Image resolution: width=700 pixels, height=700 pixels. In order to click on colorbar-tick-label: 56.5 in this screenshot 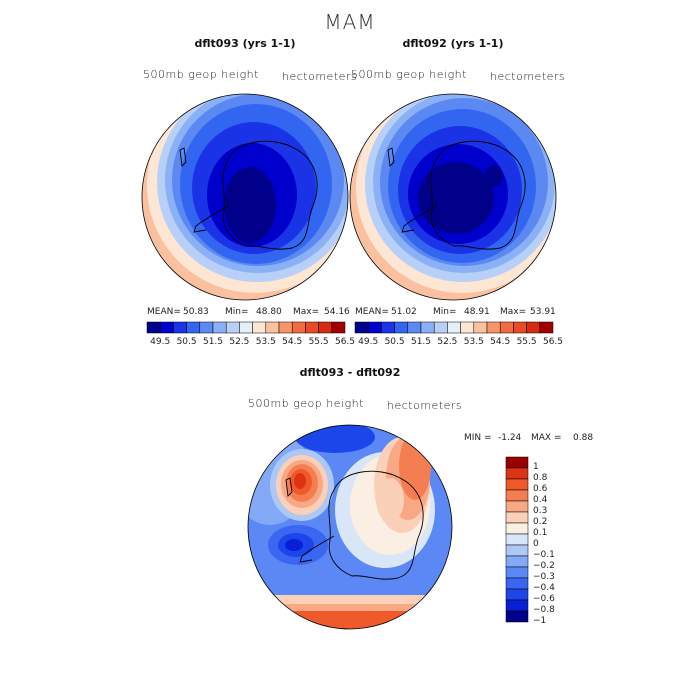, I will do `click(345, 342)`.